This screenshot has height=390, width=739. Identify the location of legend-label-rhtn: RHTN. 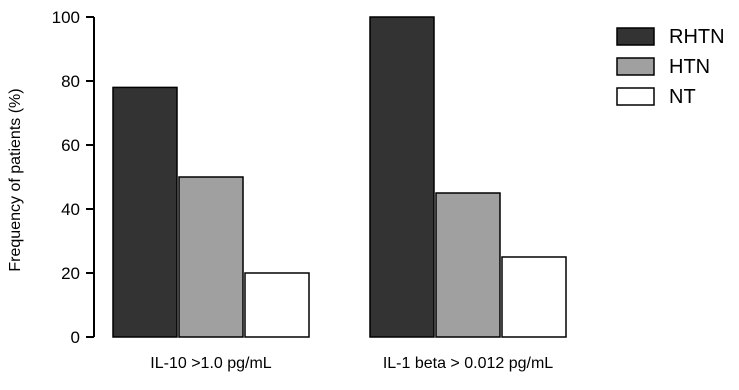
(697, 37).